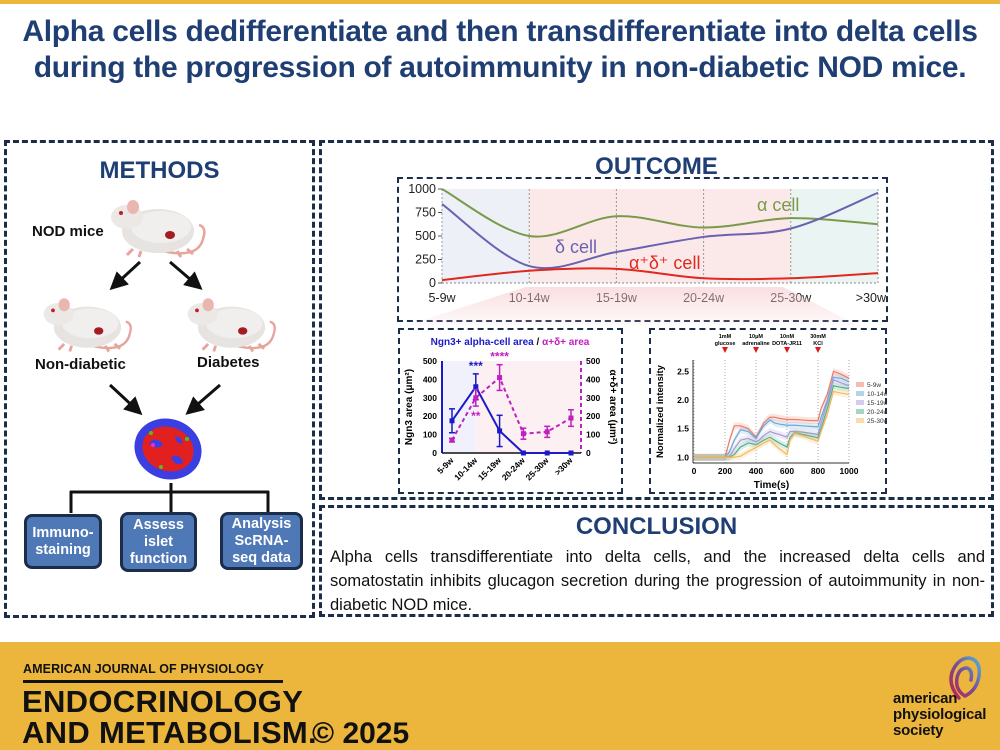 This screenshot has width=1000, height=750. I want to click on stimulus-label: adrenaline, so click(756, 344).